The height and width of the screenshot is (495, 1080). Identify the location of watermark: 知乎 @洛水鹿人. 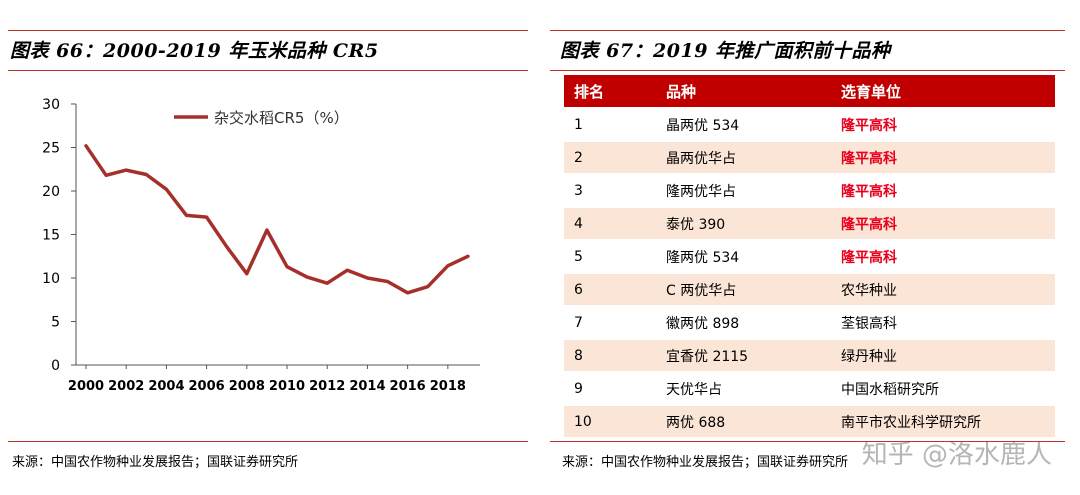
(956, 455).